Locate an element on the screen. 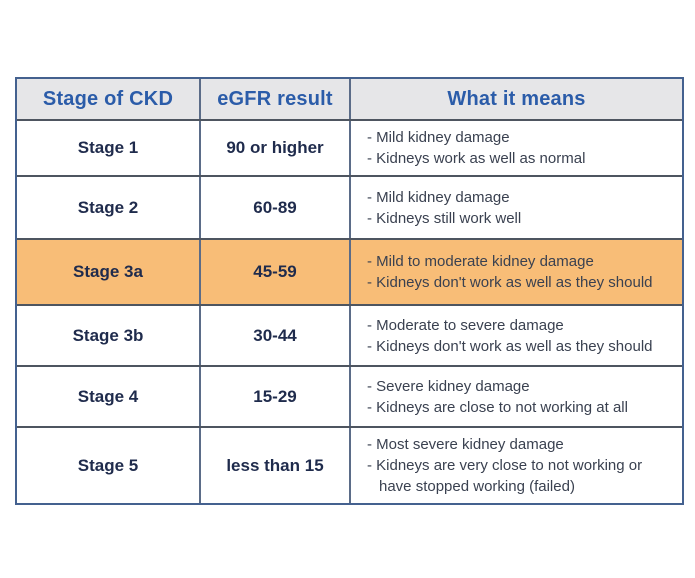 The width and height of the screenshot is (695, 578). stage-cell: Stage 5 is located at coordinates (108, 465).